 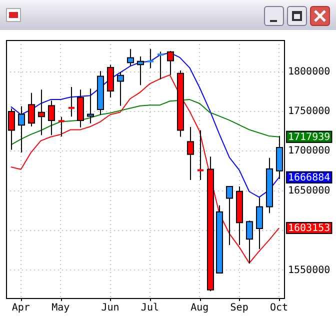 I want to click on x-tick-label: May, so click(x=61, y=308).